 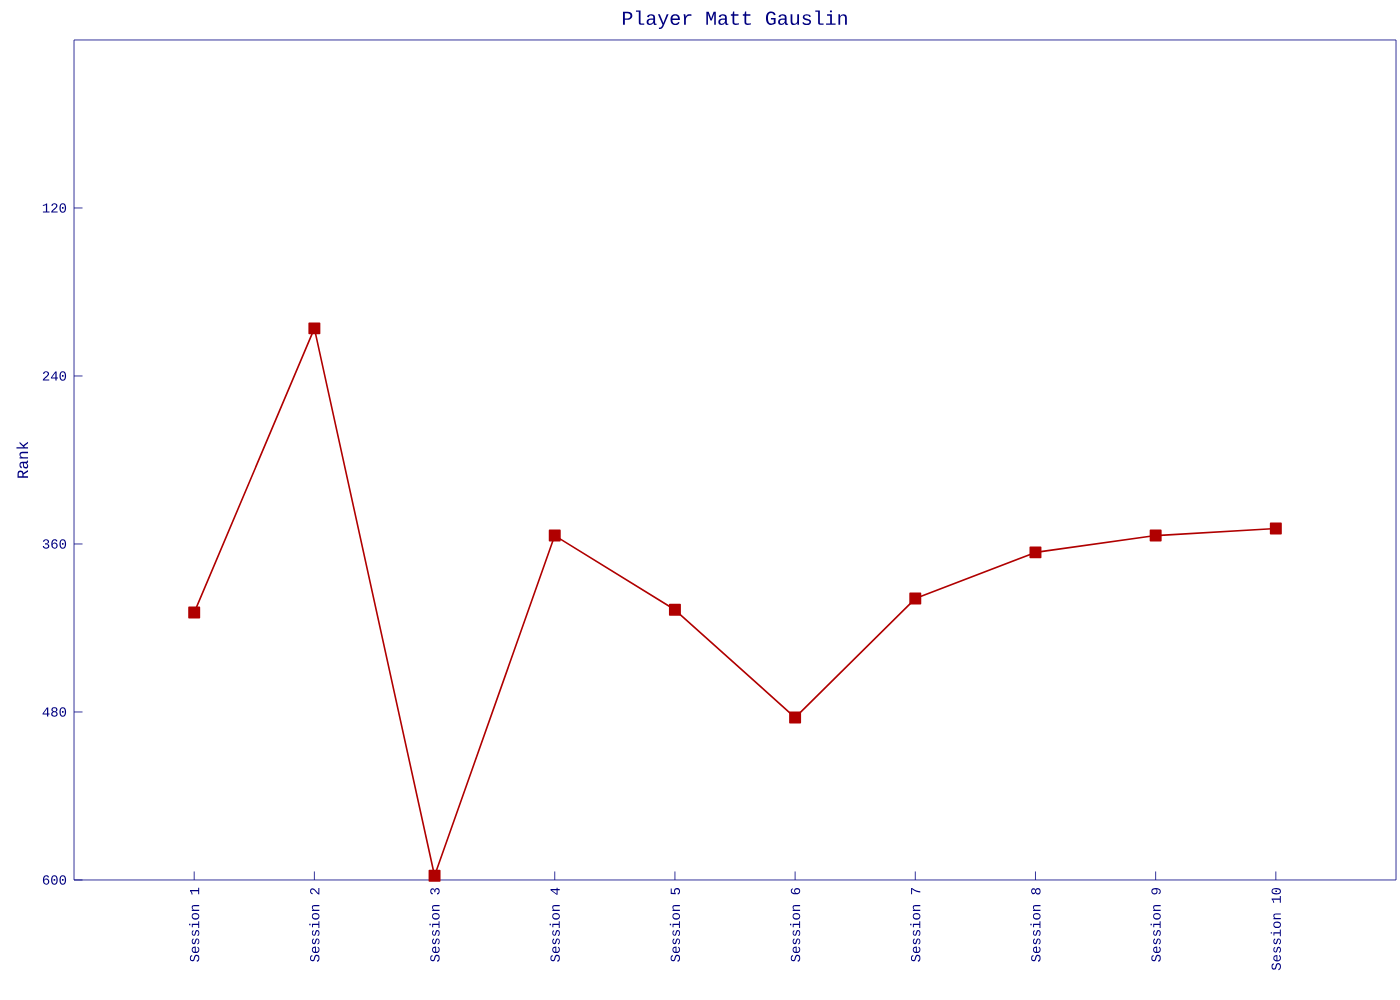 What do you see at coordinates (734, 19) in the screenshot?
I see `chart-title: Player Matt Gauslin` at bounding box center [734, 19].